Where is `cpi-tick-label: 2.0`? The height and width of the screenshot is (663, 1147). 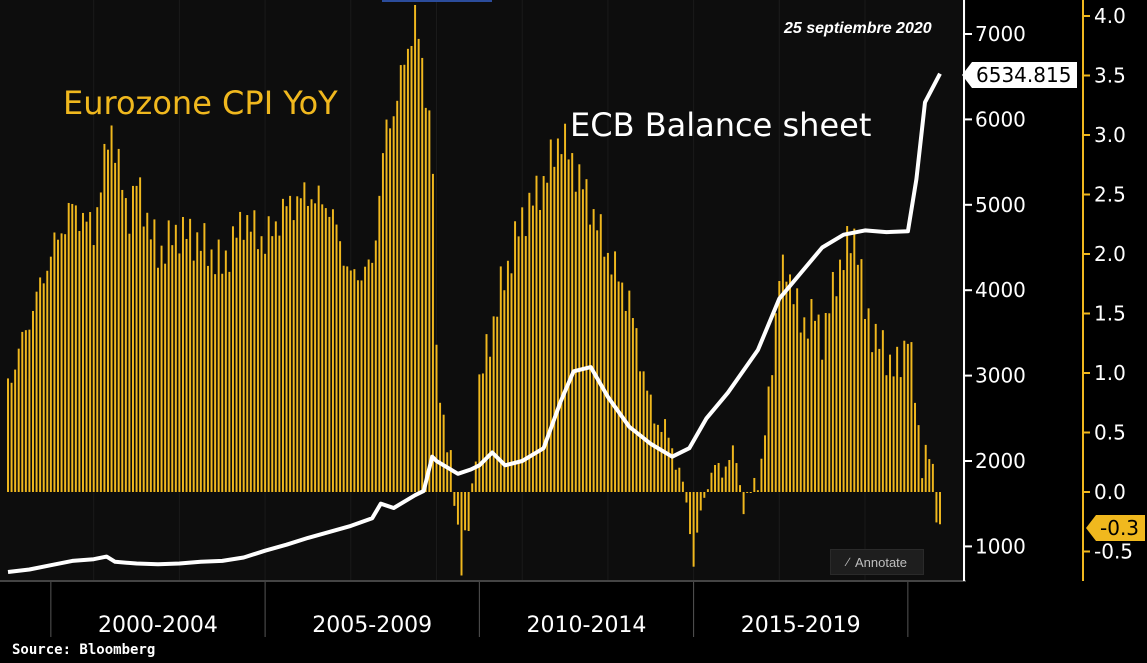 cpi-tick-label: 2.0 is located at coordinates (1110, 254).